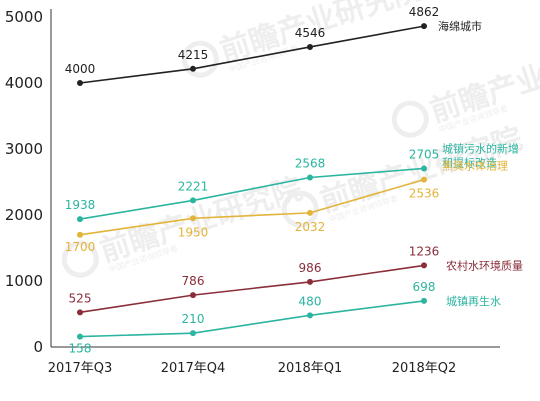  I want to click on data-label: 2032, so click(310, 227).